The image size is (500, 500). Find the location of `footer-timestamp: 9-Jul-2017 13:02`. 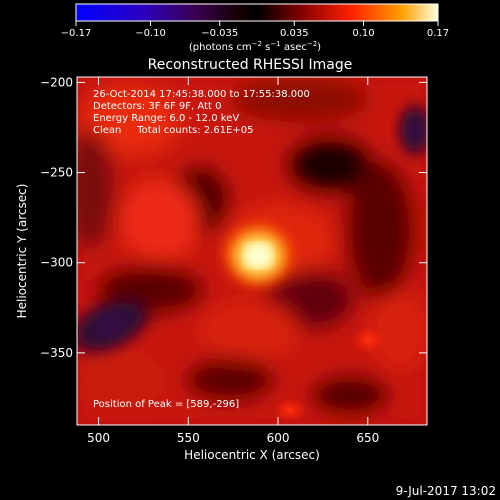

footer-timestamp: 9-Jul-2017 13:02 is located at coordinates (446, 491).